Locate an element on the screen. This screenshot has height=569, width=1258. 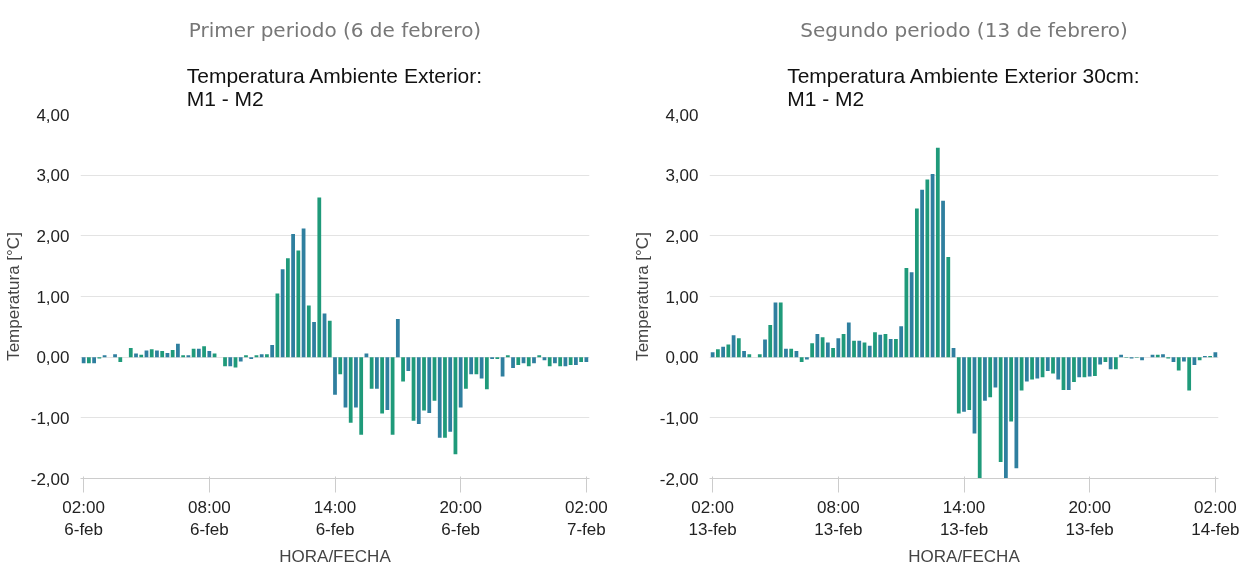
chart-title: Temperatura Ambiente Exterior 30cm: M1 - M2 is located at coordinates (963, 86).